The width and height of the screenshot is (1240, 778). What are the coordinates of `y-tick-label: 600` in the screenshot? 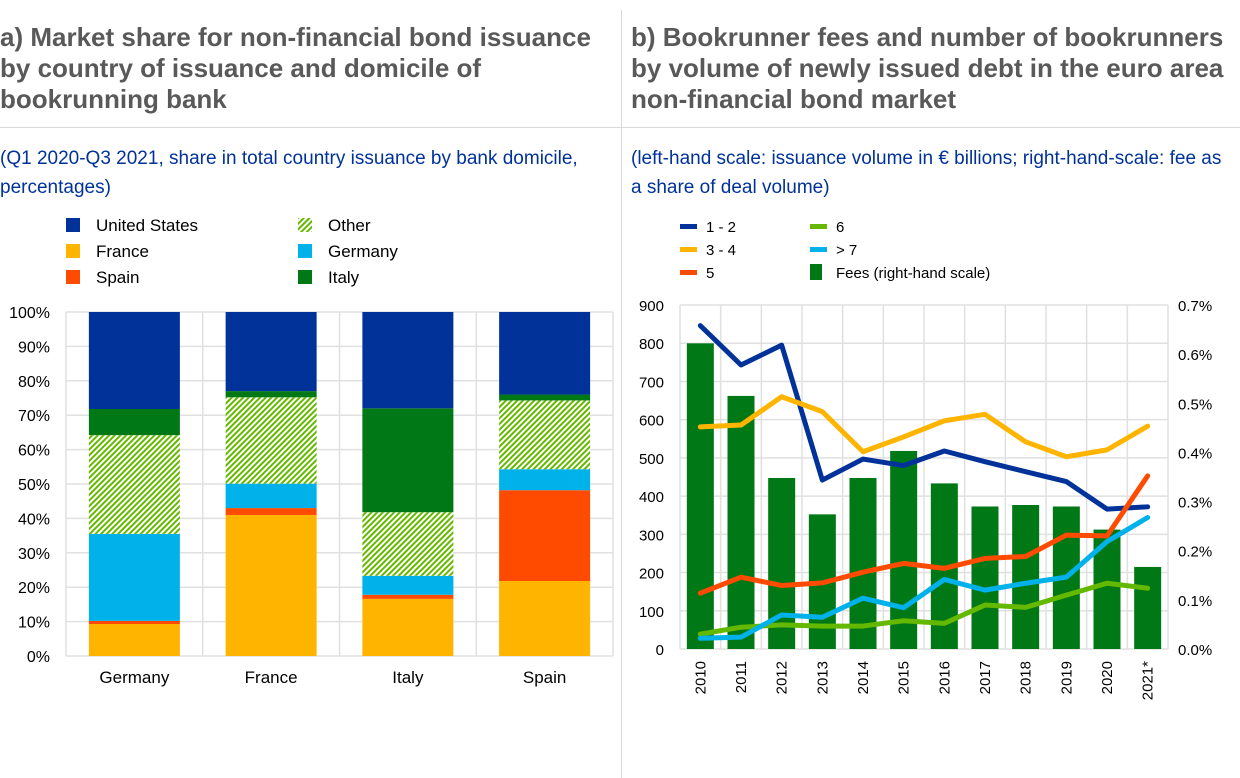 It's located at (651, 421).